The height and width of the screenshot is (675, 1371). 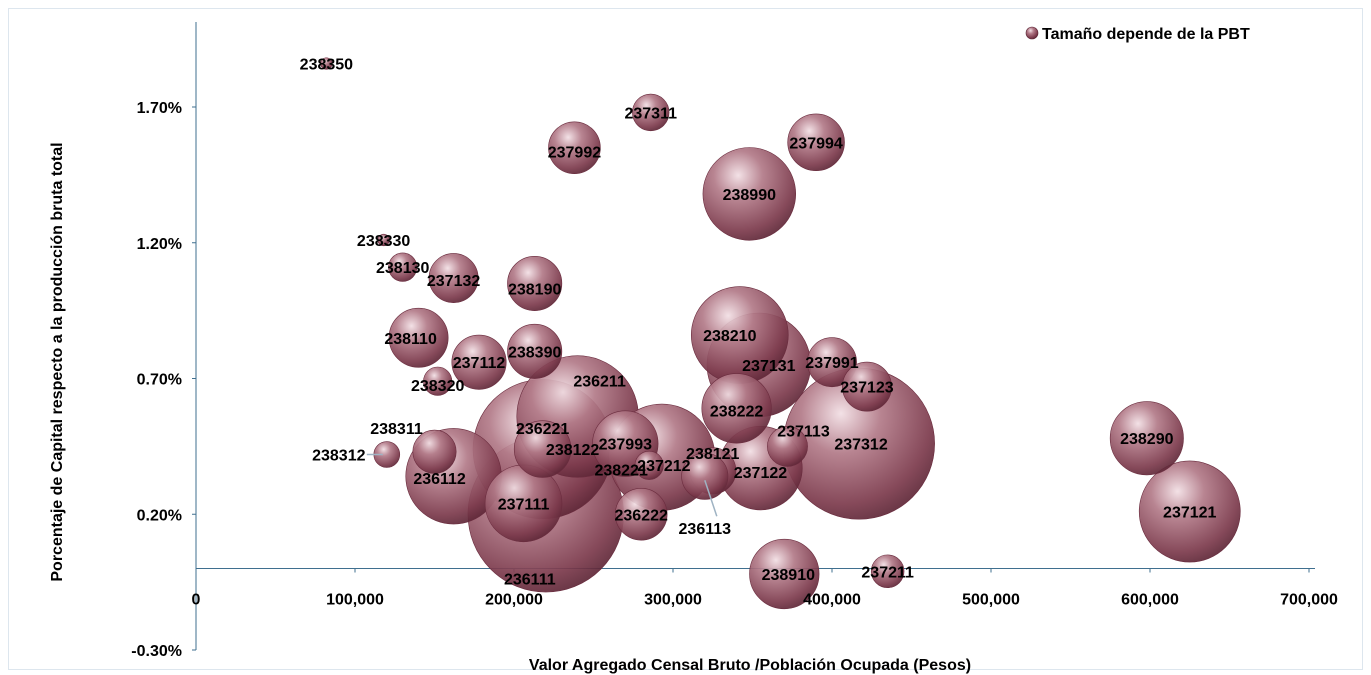 What do you see at coordinates (1309, 600) in the screenshot?
I see `x-tick-label: 700,000` at bounding box center [1309, 600].